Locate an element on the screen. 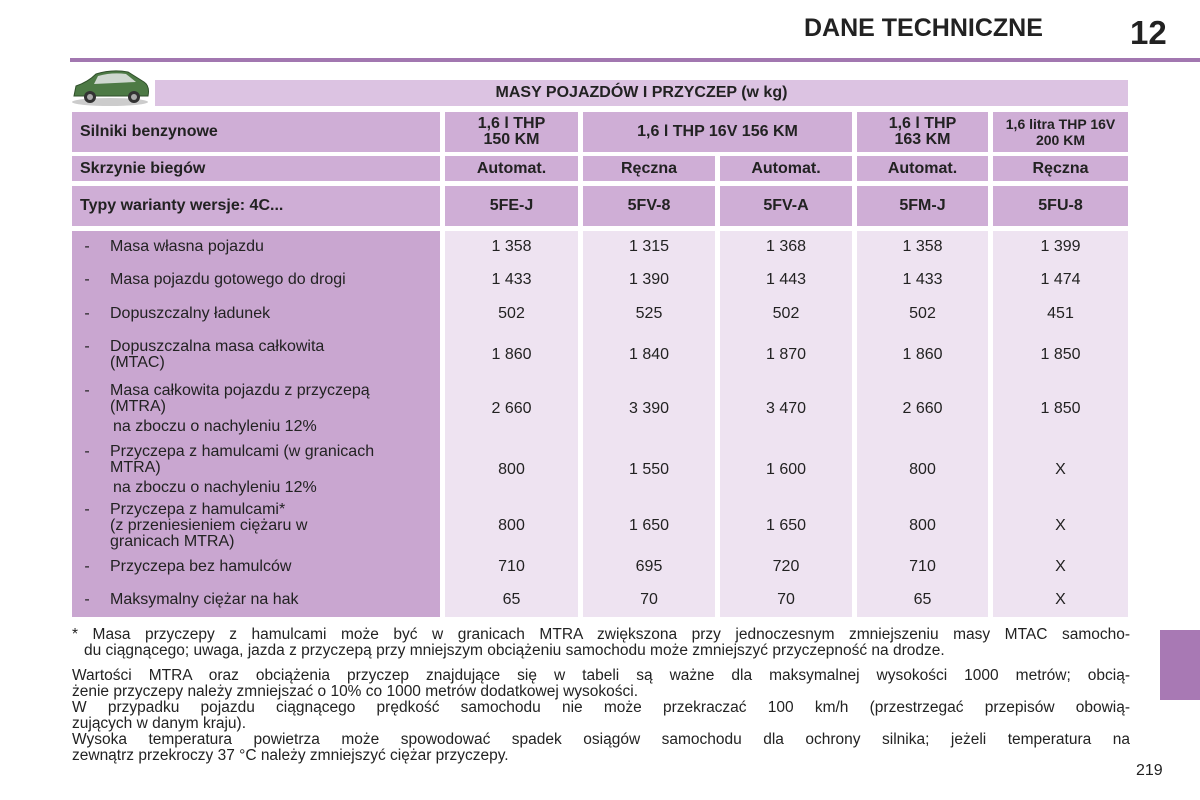 The width and height of the screenshot is (1200, 800). label-line: Masa pojazdu gotowego do drogi is located at coordinates (228, 279).